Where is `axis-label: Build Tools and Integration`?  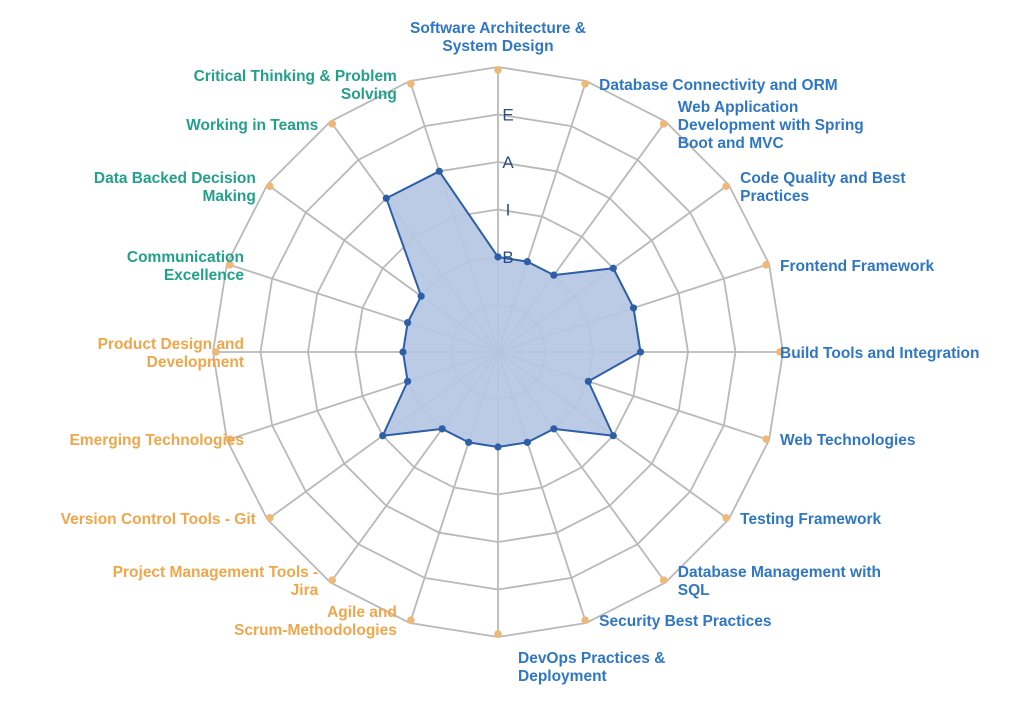 axis-label: Build Tools and Integration is located at coordinates (880, 353).